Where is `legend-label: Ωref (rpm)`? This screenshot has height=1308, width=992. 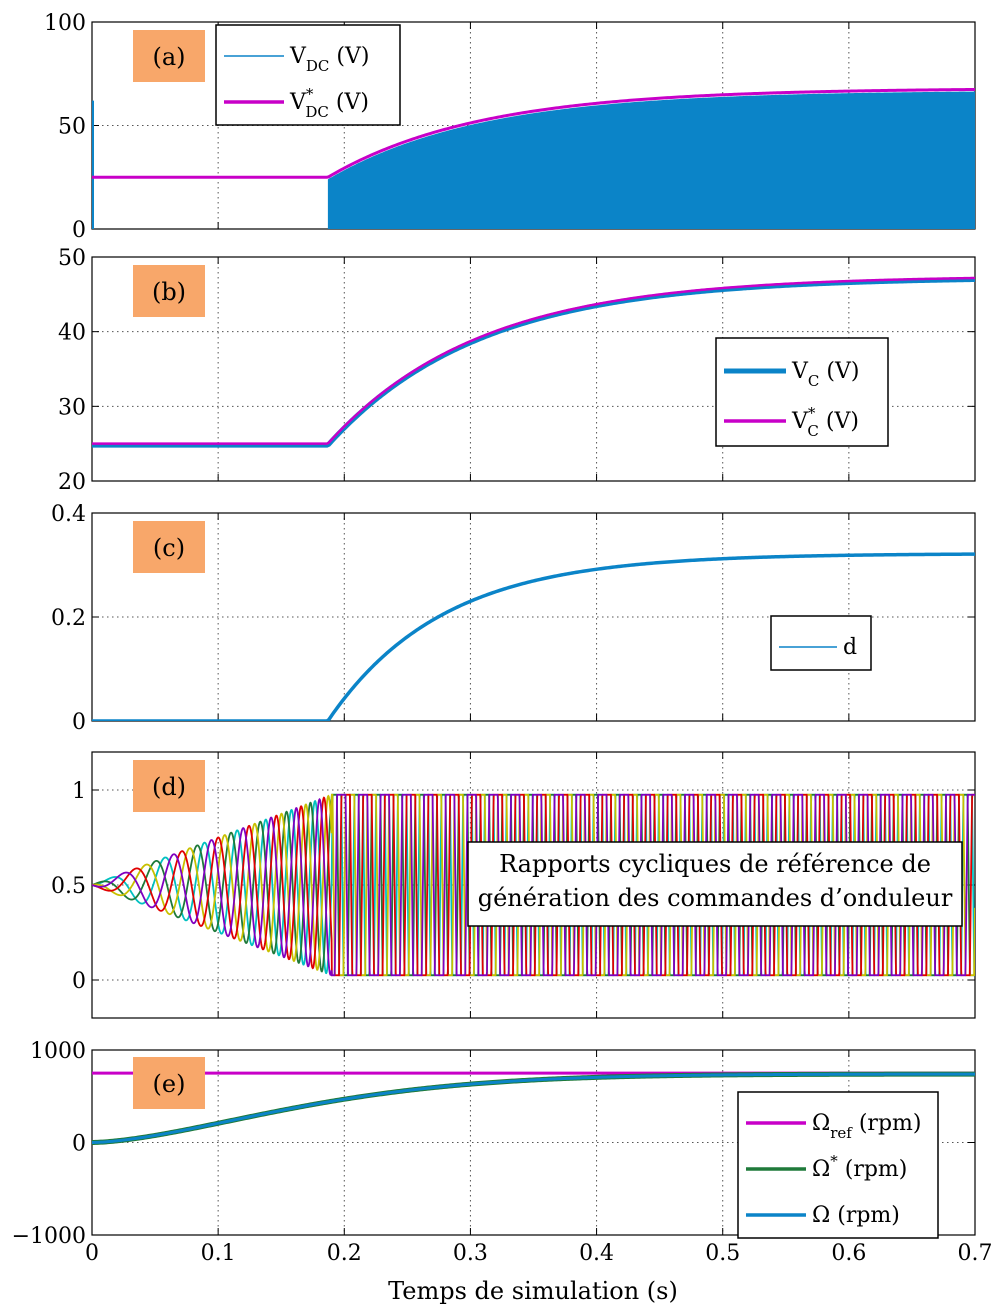 legend-label: Ωref (rpm) is located at coordinates (866, 1126).